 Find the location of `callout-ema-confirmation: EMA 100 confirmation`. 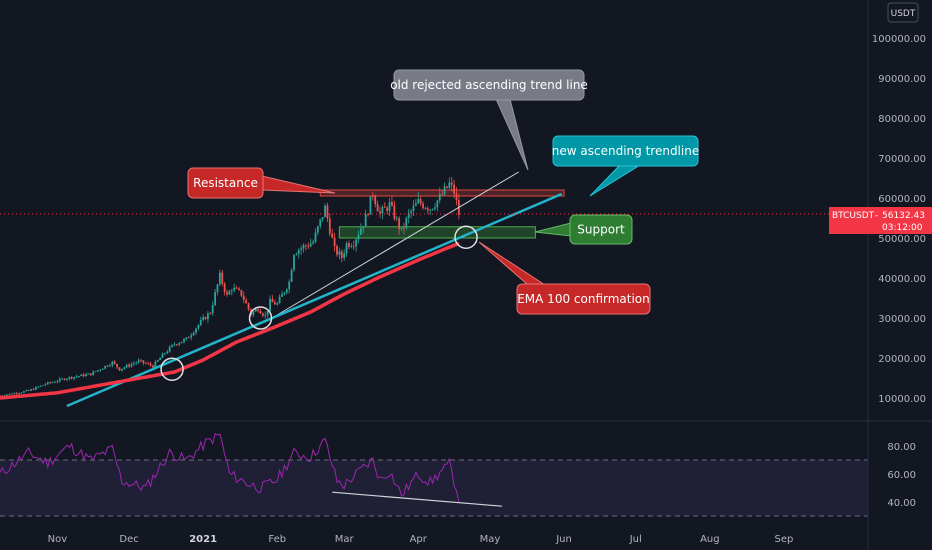

callout-ema-confirmation: EMA 100 confirmation is located at coordinates (564, 278).